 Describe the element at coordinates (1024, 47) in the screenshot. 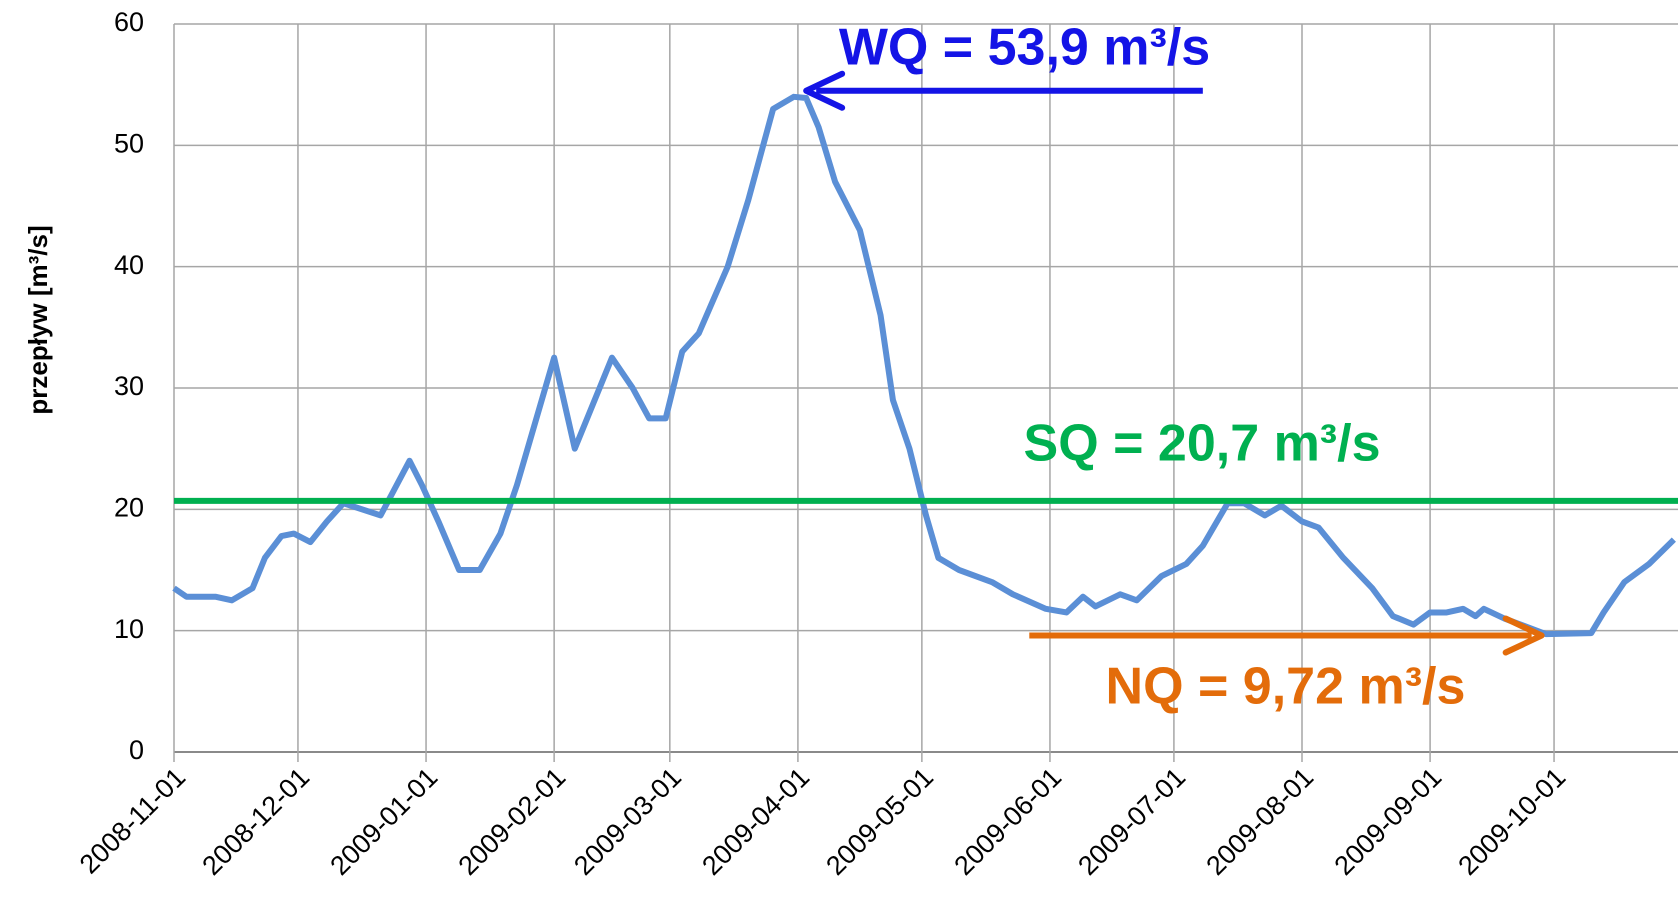

I see `arrow-label: WQ = 53,9 m³/s` at that location.